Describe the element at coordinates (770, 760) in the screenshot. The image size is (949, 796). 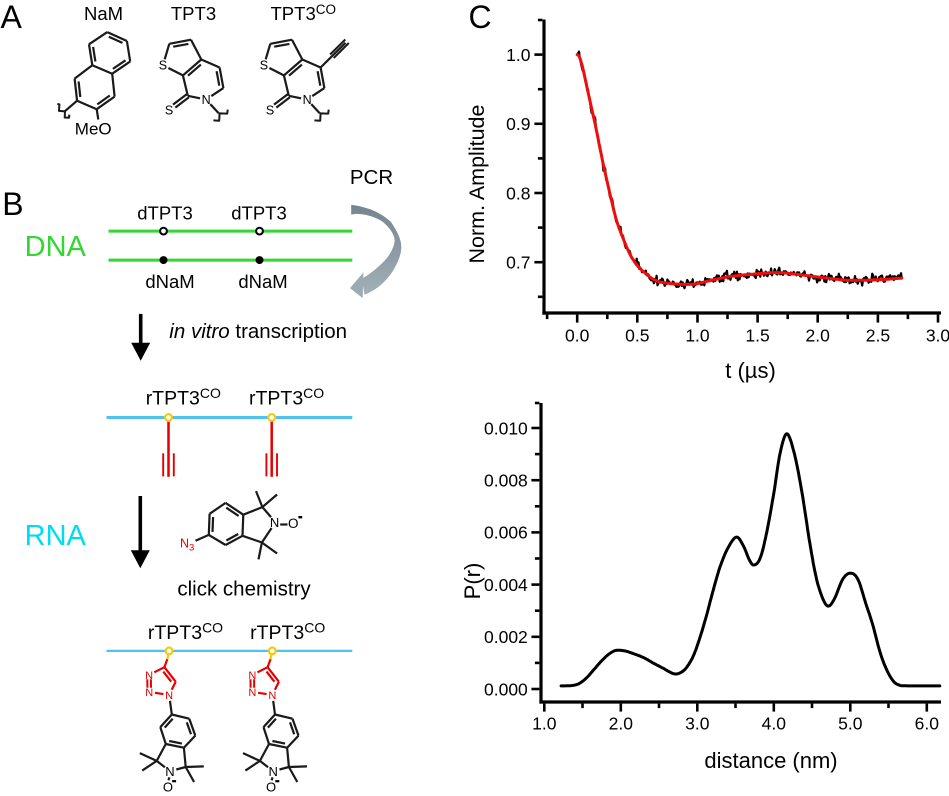
I see `svg-text: distance (nm)` at that location.